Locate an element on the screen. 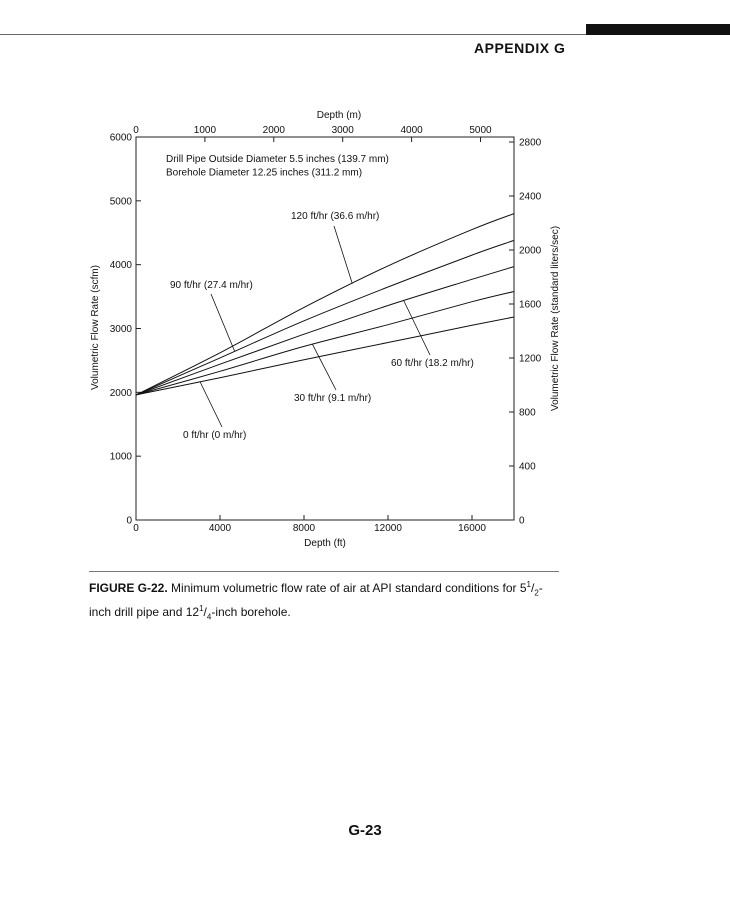 This screenshot has width=730, height=900. y2-tick-label: 1200 is located at coordinates (530, 359).